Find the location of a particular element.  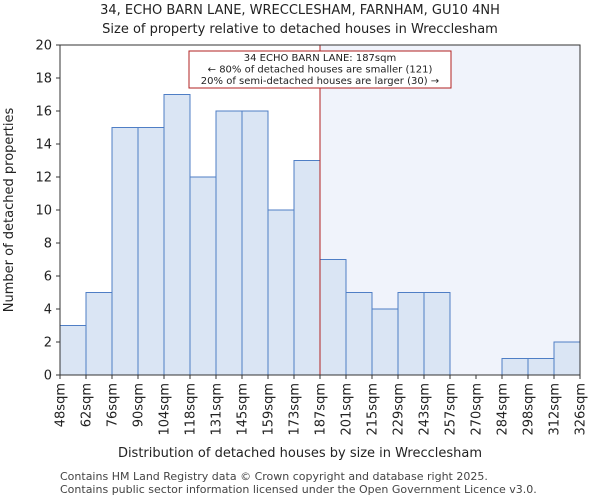

y-axis-label: Number of detached properties is located at coordinates (9, 210).